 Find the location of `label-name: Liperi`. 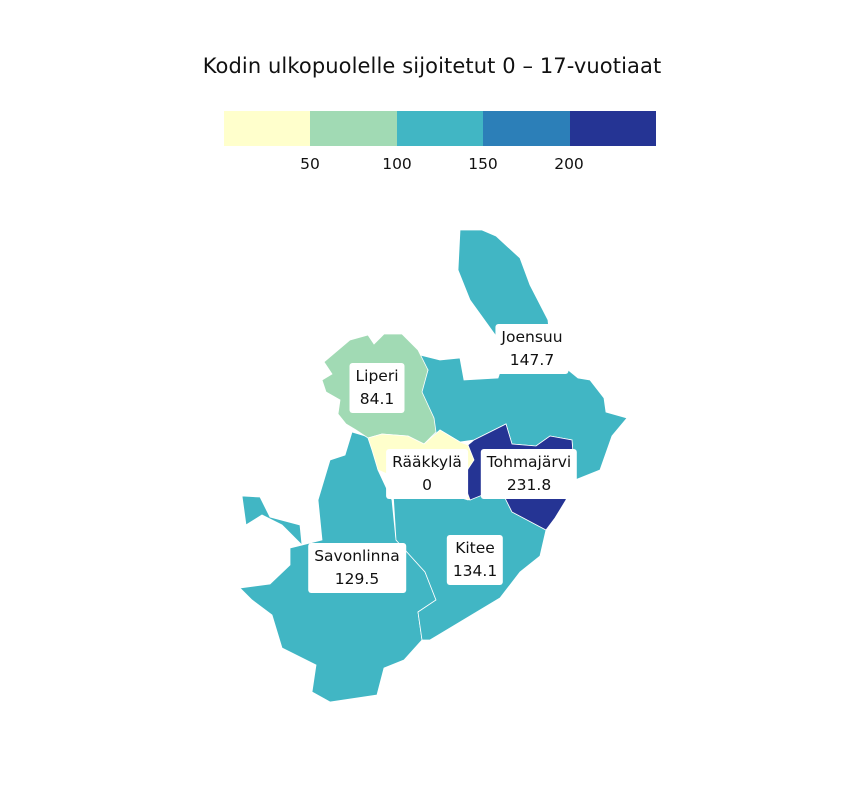

label-name: Liperi is located at coordinates (377, 376).